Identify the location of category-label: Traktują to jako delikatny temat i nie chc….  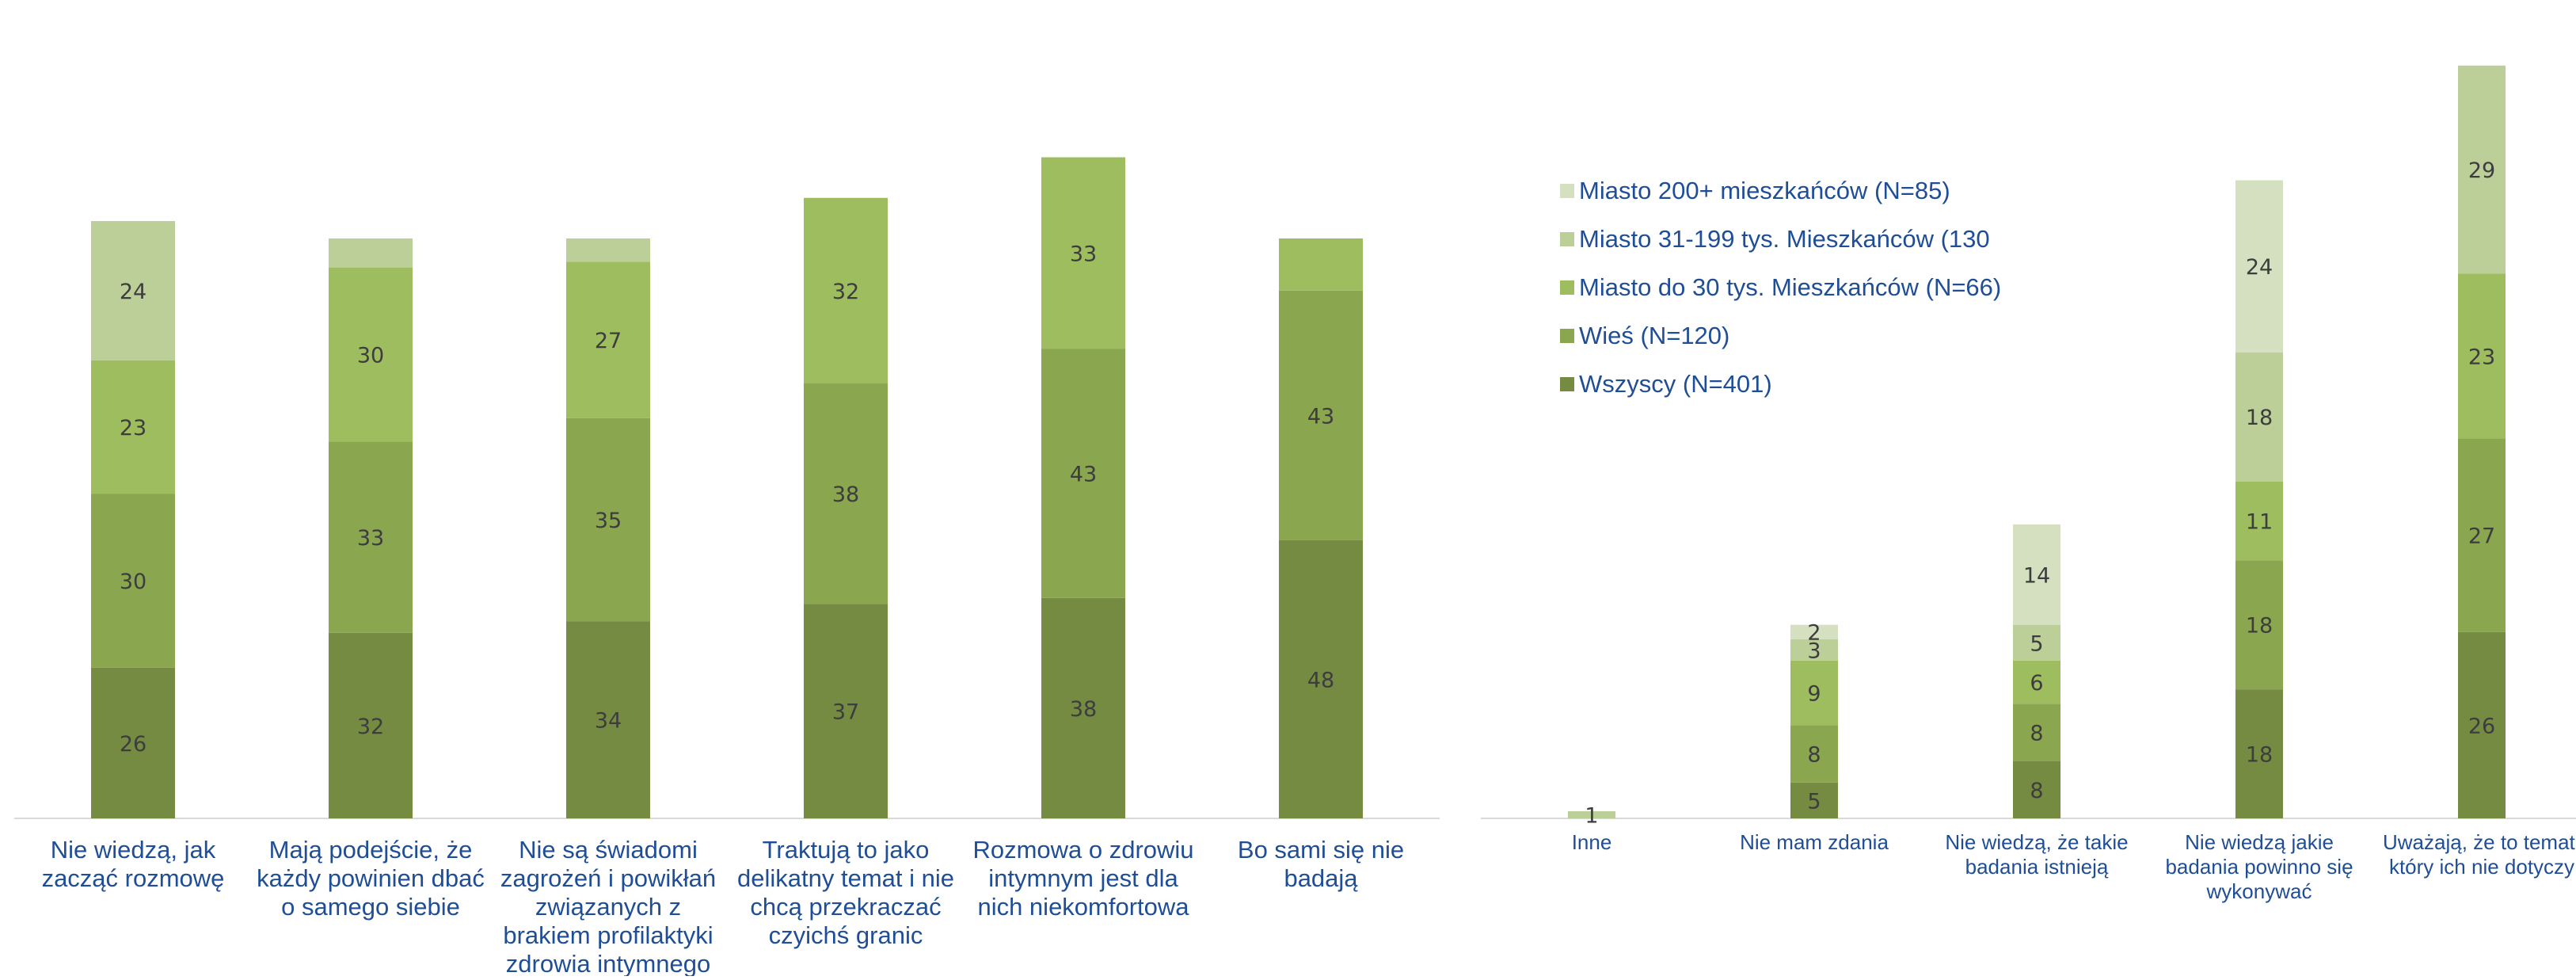
(845, 892).